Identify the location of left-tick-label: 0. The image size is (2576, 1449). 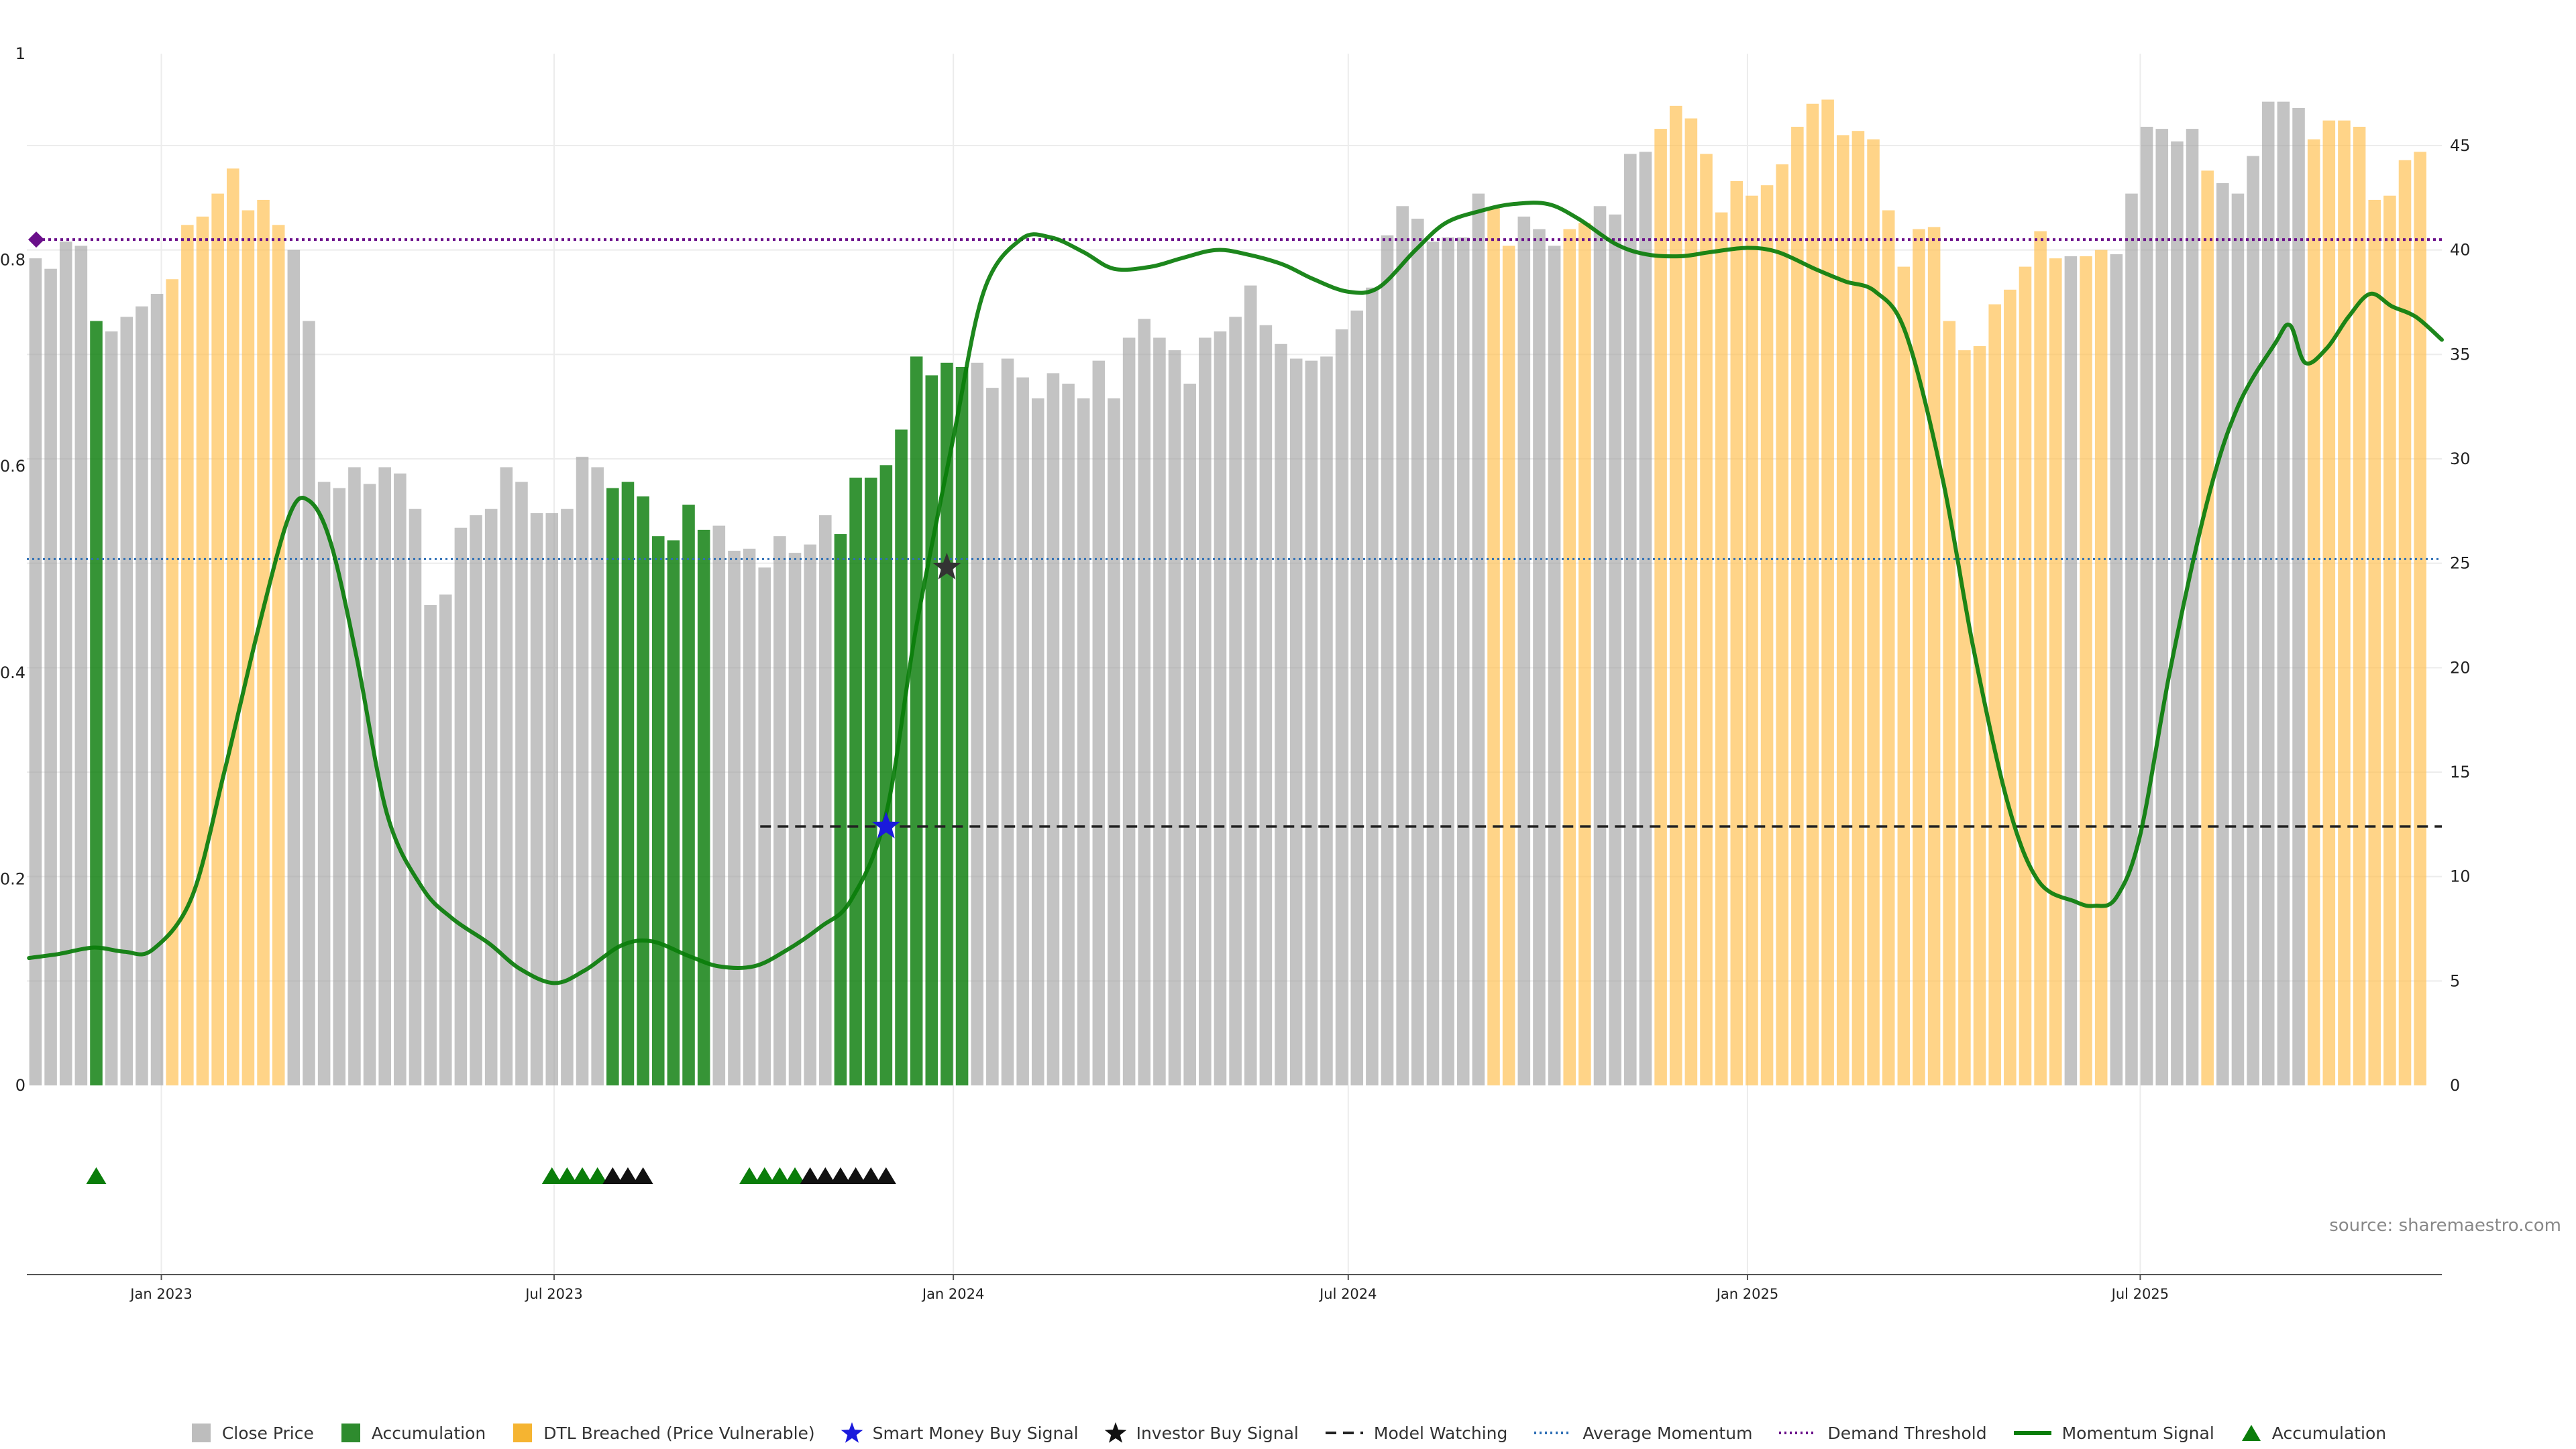
(20, 1085).